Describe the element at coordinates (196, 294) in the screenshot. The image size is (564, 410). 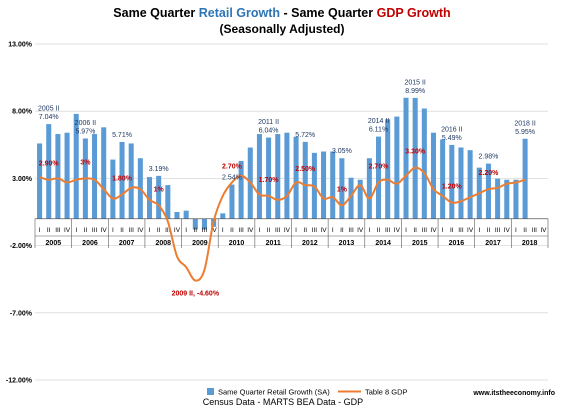
I see `gdp-annotation: 2009 II, -4.60%` at that location.